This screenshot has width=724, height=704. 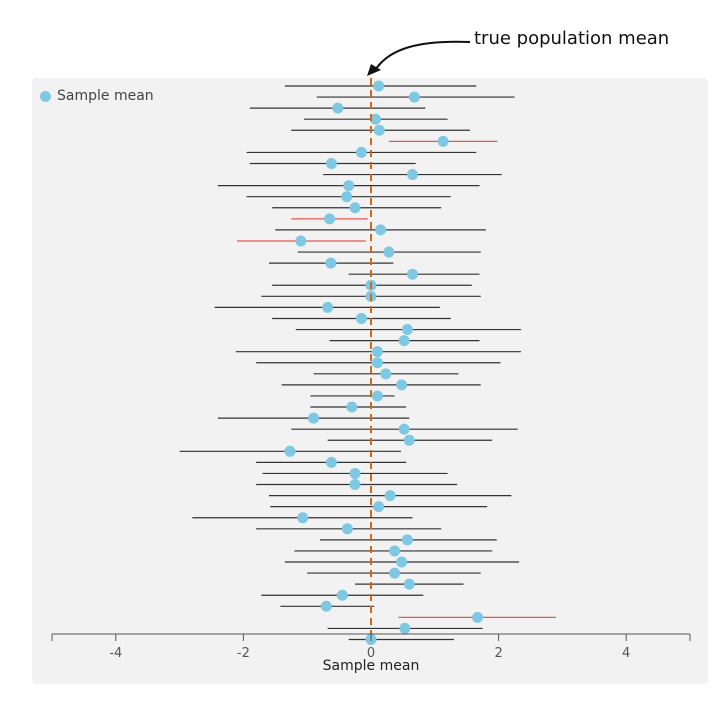 What do you see at coordinates (419, 58) in the screenshot?
I see `annotation-arrow-icon` at bounding box center [419, 58].